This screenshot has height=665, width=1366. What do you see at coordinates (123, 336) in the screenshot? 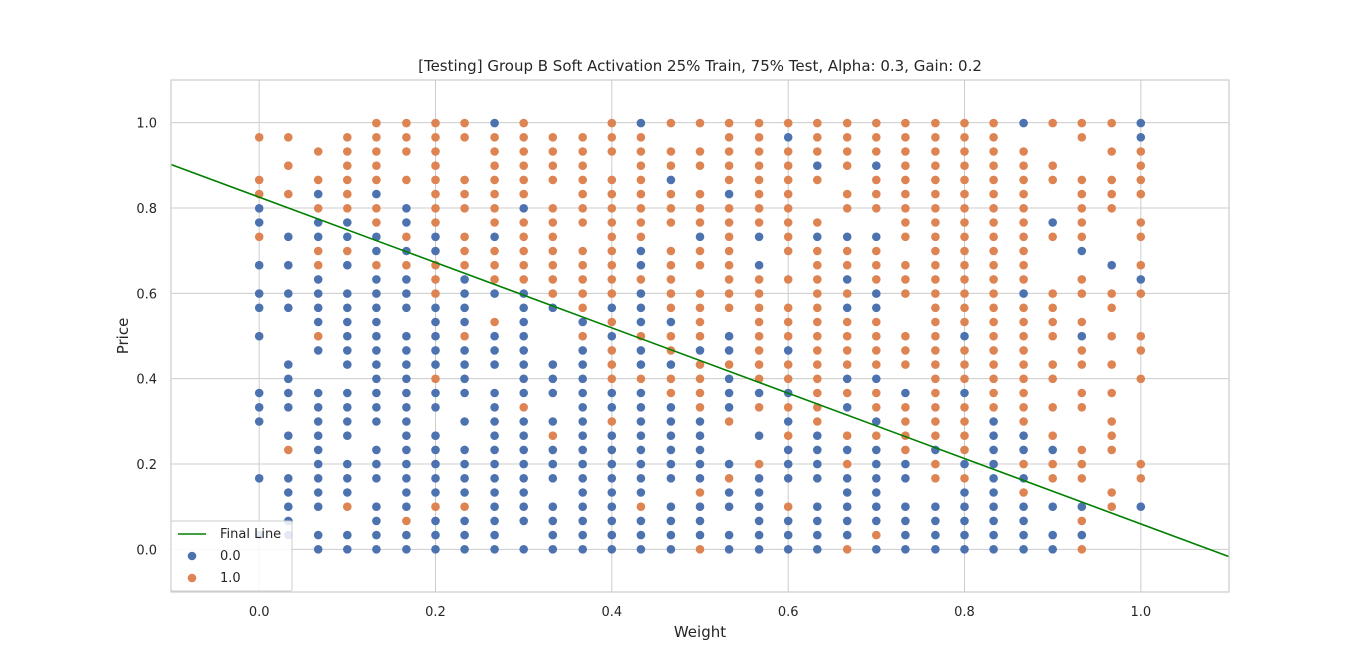
I see `y-axis-label: Price` at bounding box center [123, 336].